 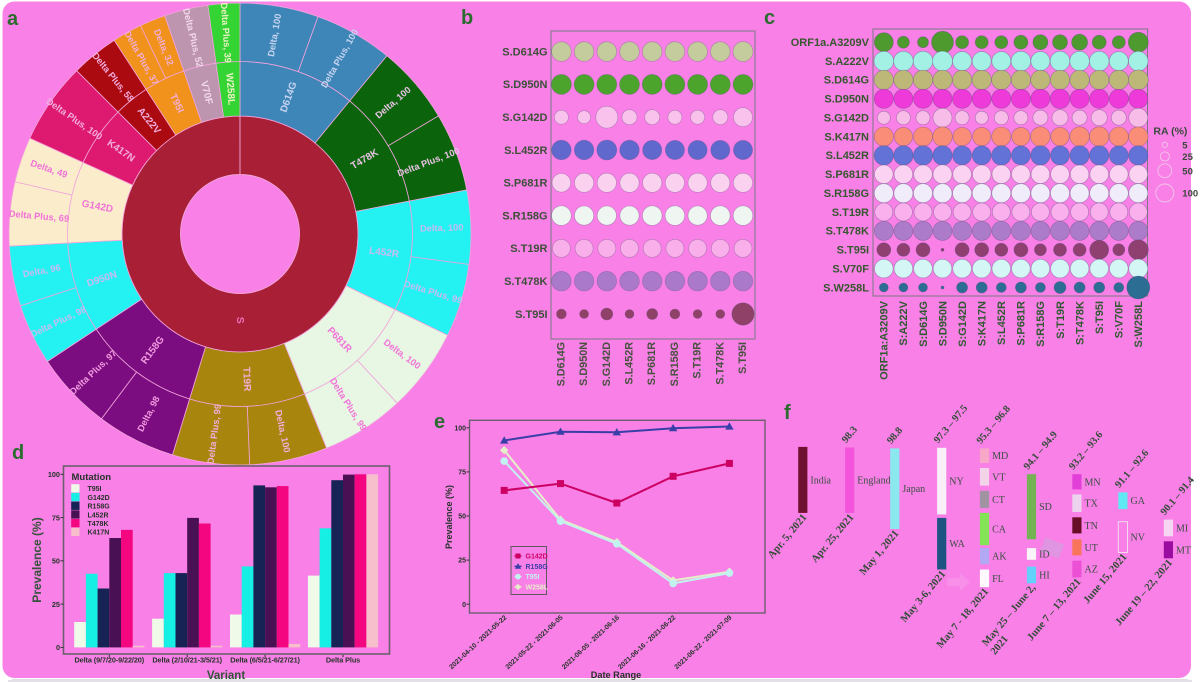 I want to click on svg-text: England, so click(x=873, y=481).